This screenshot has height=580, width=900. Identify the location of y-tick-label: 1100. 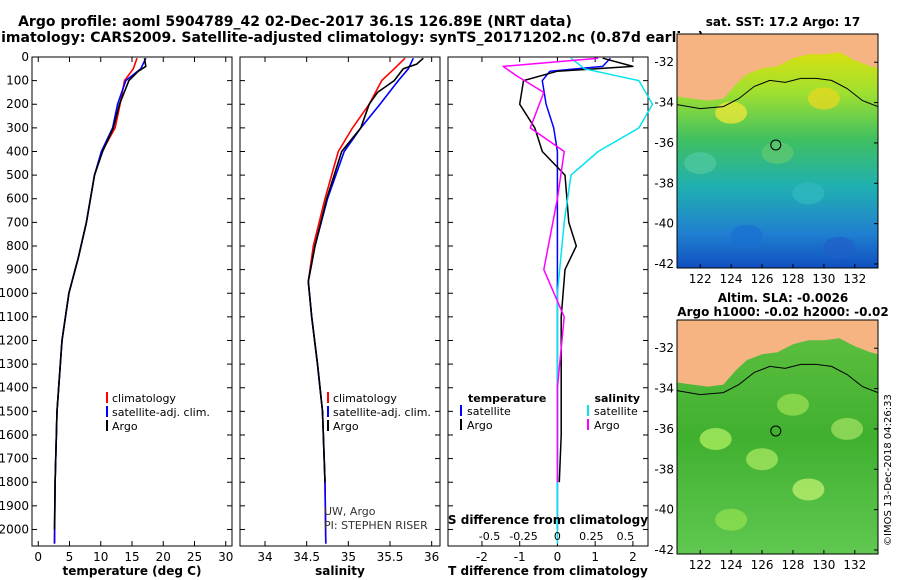
(14, 317).